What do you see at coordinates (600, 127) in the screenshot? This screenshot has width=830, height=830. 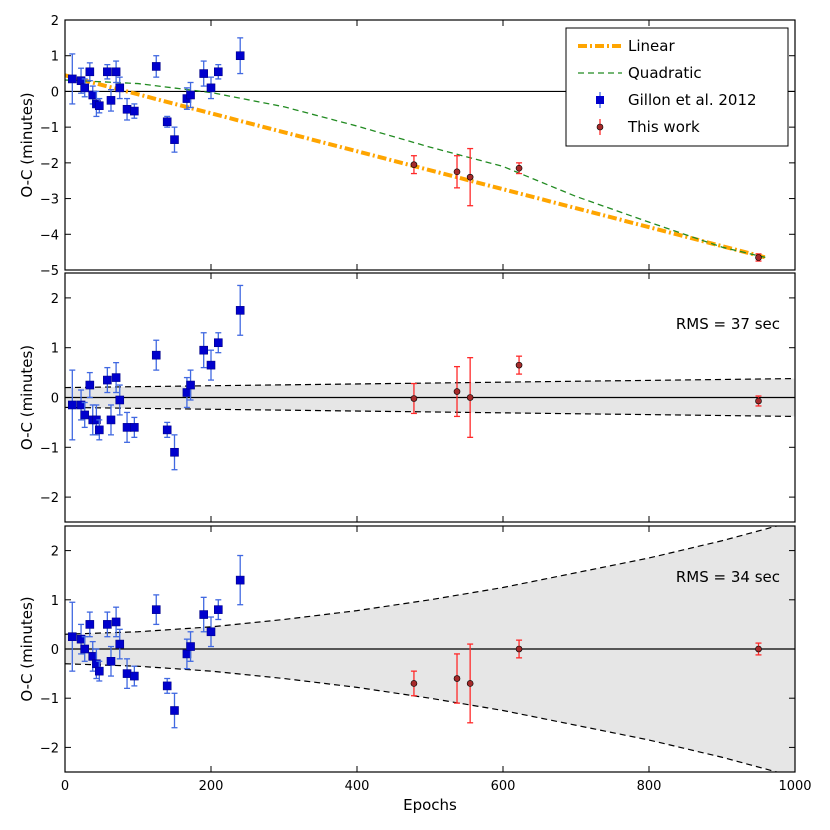 I see `legend-thiswork-swatch` at bounding box center [600, 127].